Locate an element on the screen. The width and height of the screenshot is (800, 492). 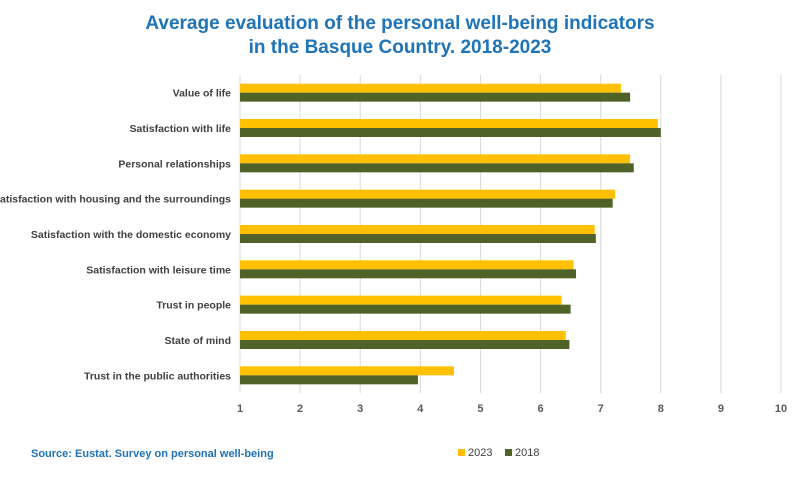
chart-title-line-2: in the Basque Country. 2018-2023 is located at coordinates (400, 47).